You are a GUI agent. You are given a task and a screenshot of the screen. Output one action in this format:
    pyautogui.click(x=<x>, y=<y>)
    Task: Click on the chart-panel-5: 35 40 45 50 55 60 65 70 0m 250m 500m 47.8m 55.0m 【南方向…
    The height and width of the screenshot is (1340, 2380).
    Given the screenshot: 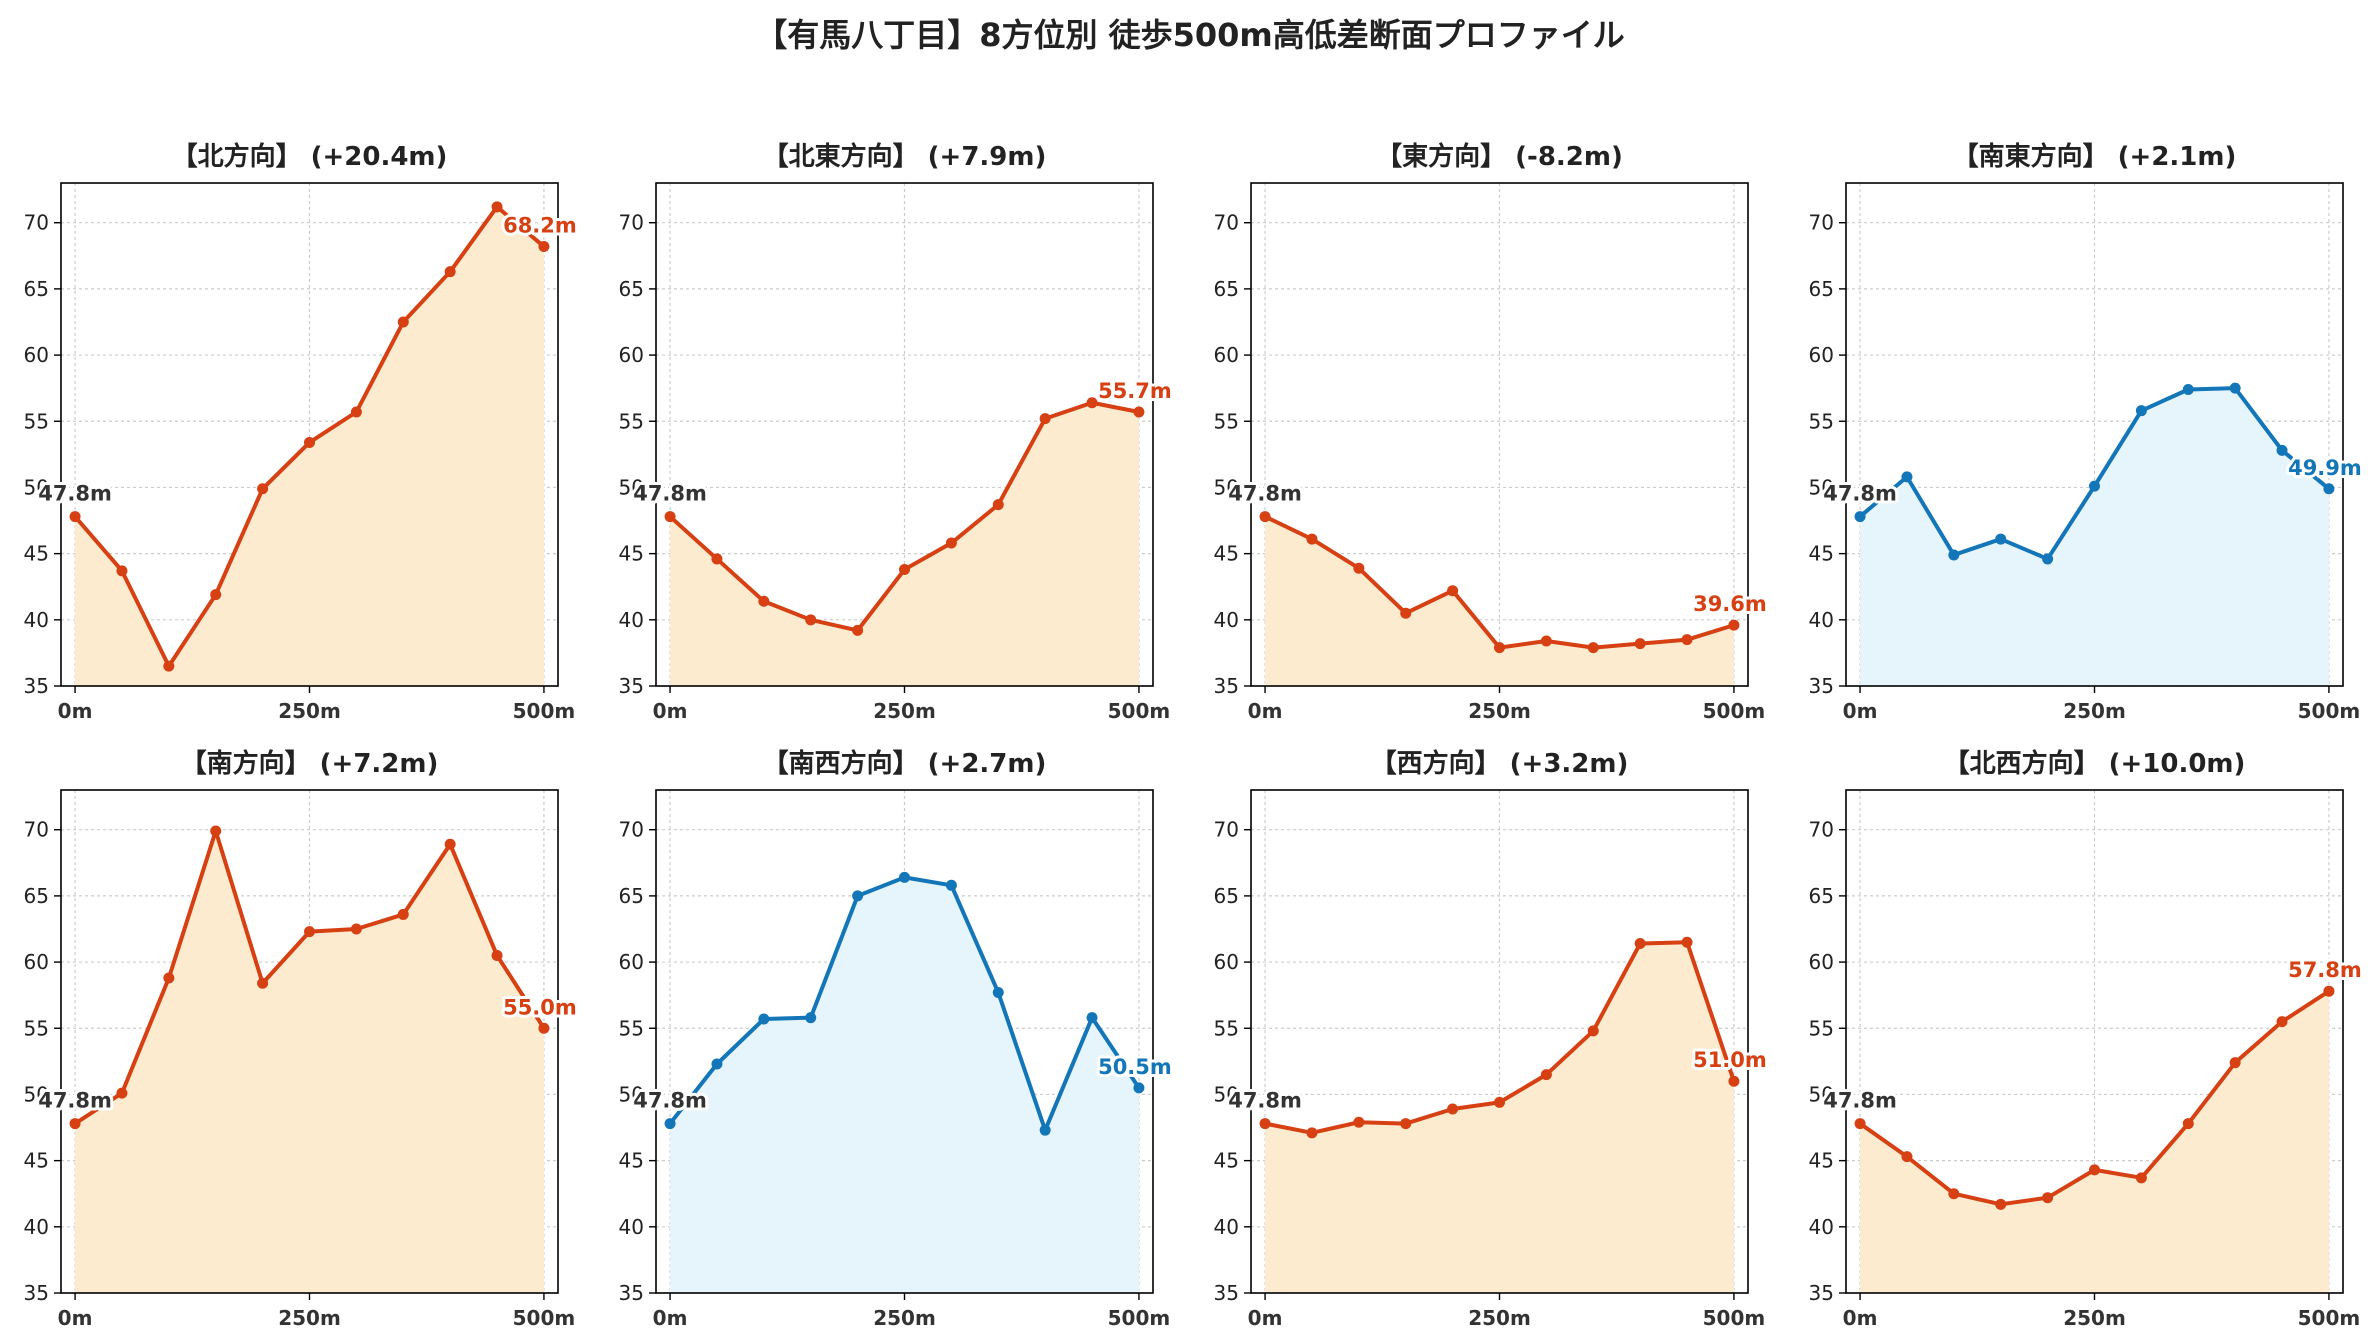 What is the action you would take?
    pyautogui.click(x=302, y=1039)
    